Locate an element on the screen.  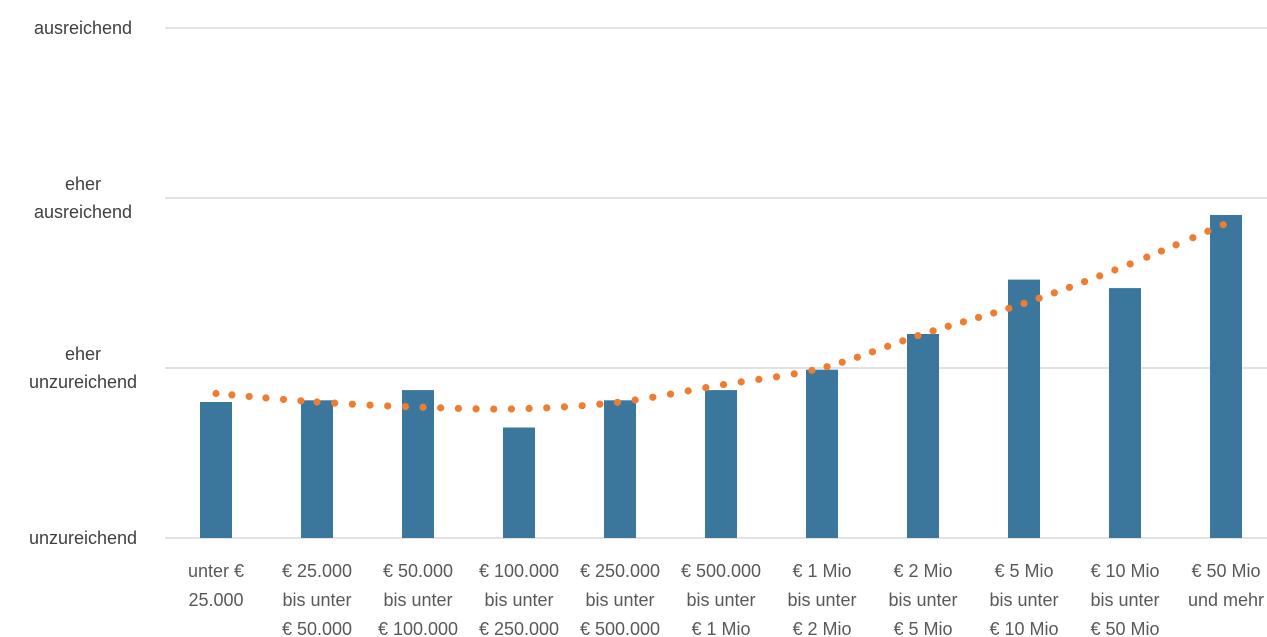
x-tick-label-line: € 100.000 is located at coordinates (418, 628).